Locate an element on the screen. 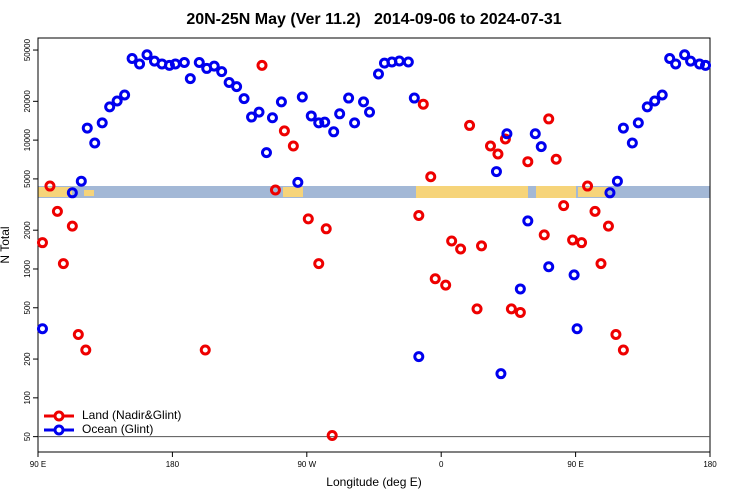 The width and height of the screenshot is (750, 500). y-tick-label: 500 is located at coordinates (27, 308).